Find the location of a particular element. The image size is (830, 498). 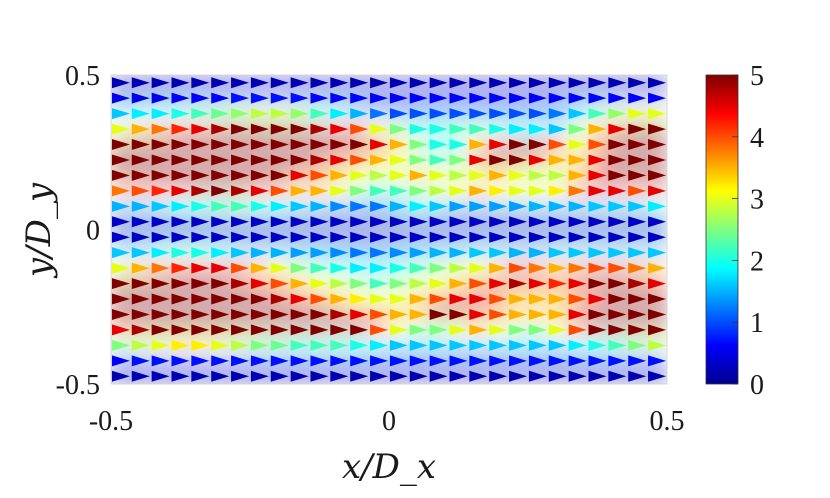

colorbar-tick-label: 3 is located at coordinates (757, 200).